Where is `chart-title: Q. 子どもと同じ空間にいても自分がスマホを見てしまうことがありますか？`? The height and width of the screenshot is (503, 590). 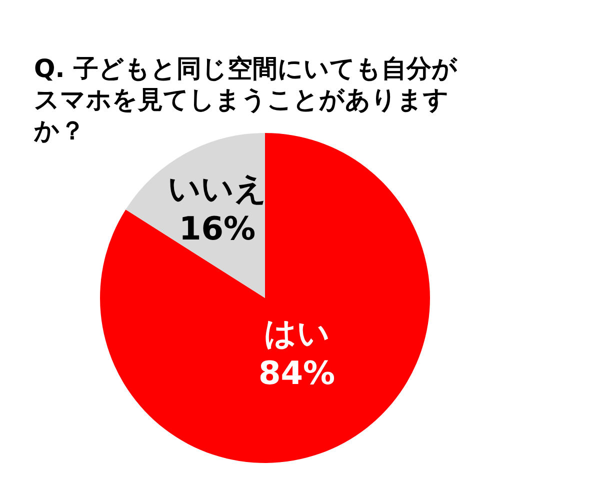
chart-title: Q. 子どもと同じ空間にいても自分がスマホを見てしまうことがありますか？ is located at coordinates (246, 99).